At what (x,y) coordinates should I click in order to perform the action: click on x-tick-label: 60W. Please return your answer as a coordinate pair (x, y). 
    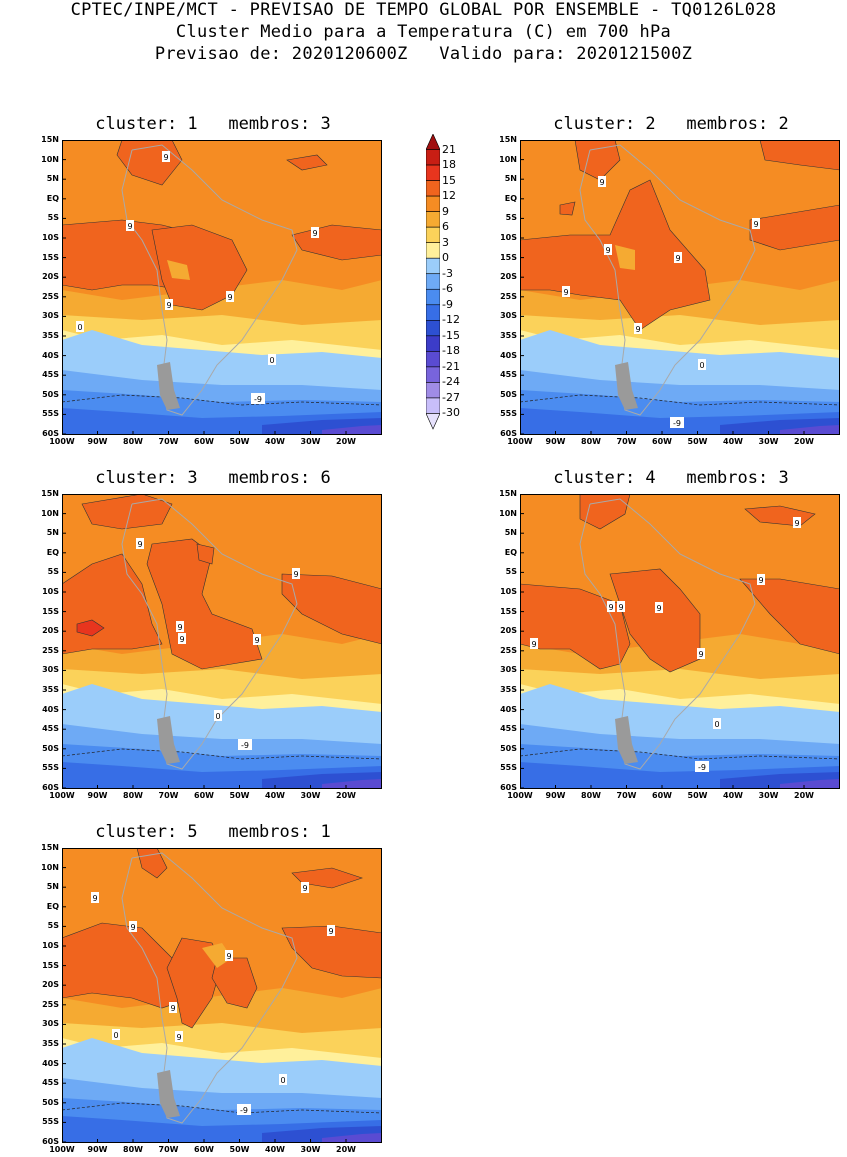
    Looking at the image, I should click on (204, 795).